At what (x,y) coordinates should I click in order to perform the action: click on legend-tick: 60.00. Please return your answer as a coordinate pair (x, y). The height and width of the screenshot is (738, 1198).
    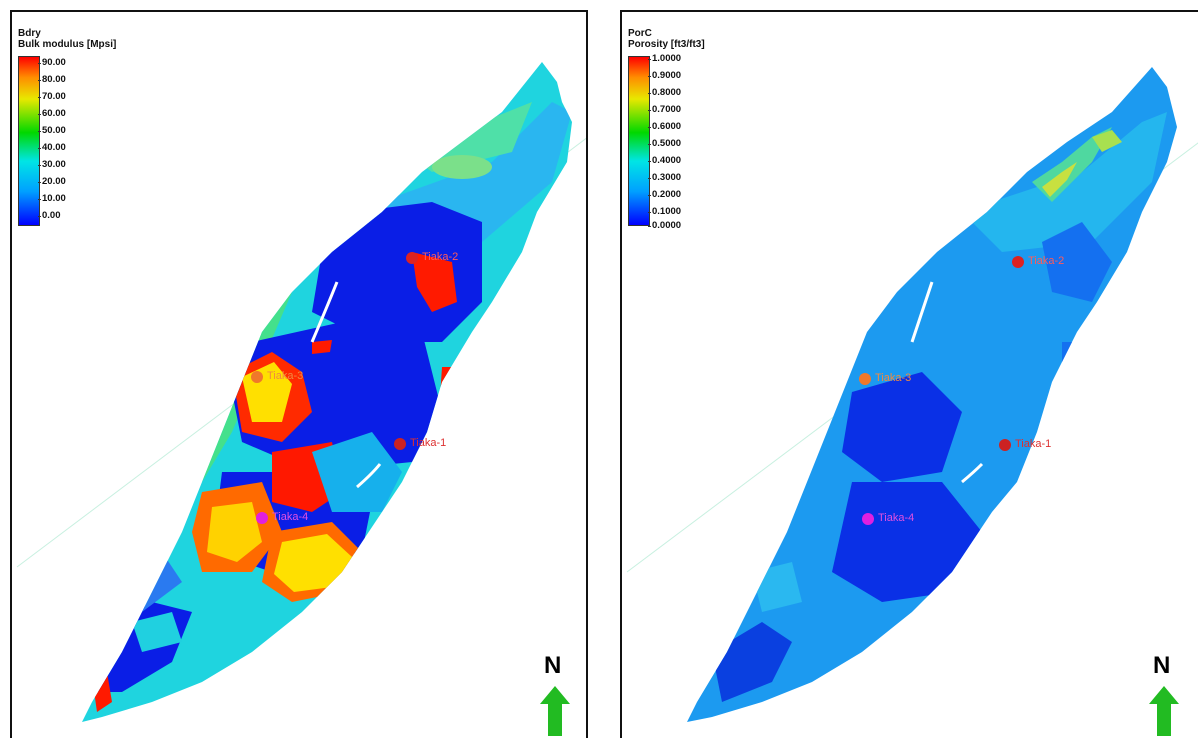
    Looking at the image, I should click on (52, 113).